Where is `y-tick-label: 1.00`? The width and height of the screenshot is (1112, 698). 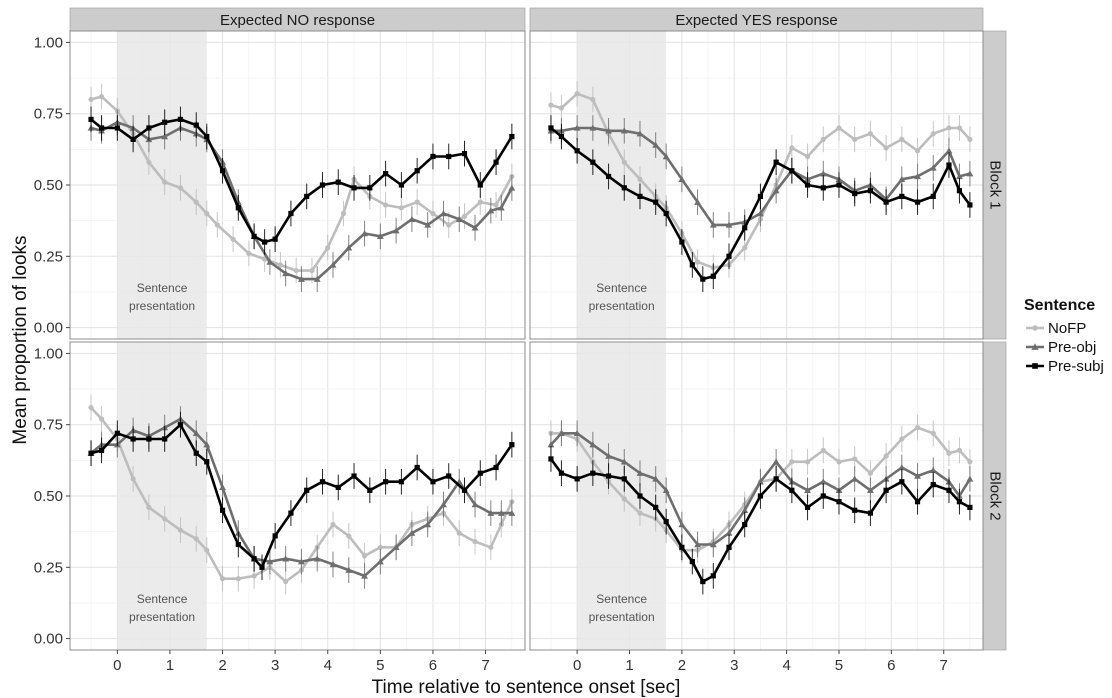
y-tick-label: 1.00 is located at coordinates (48, 42).